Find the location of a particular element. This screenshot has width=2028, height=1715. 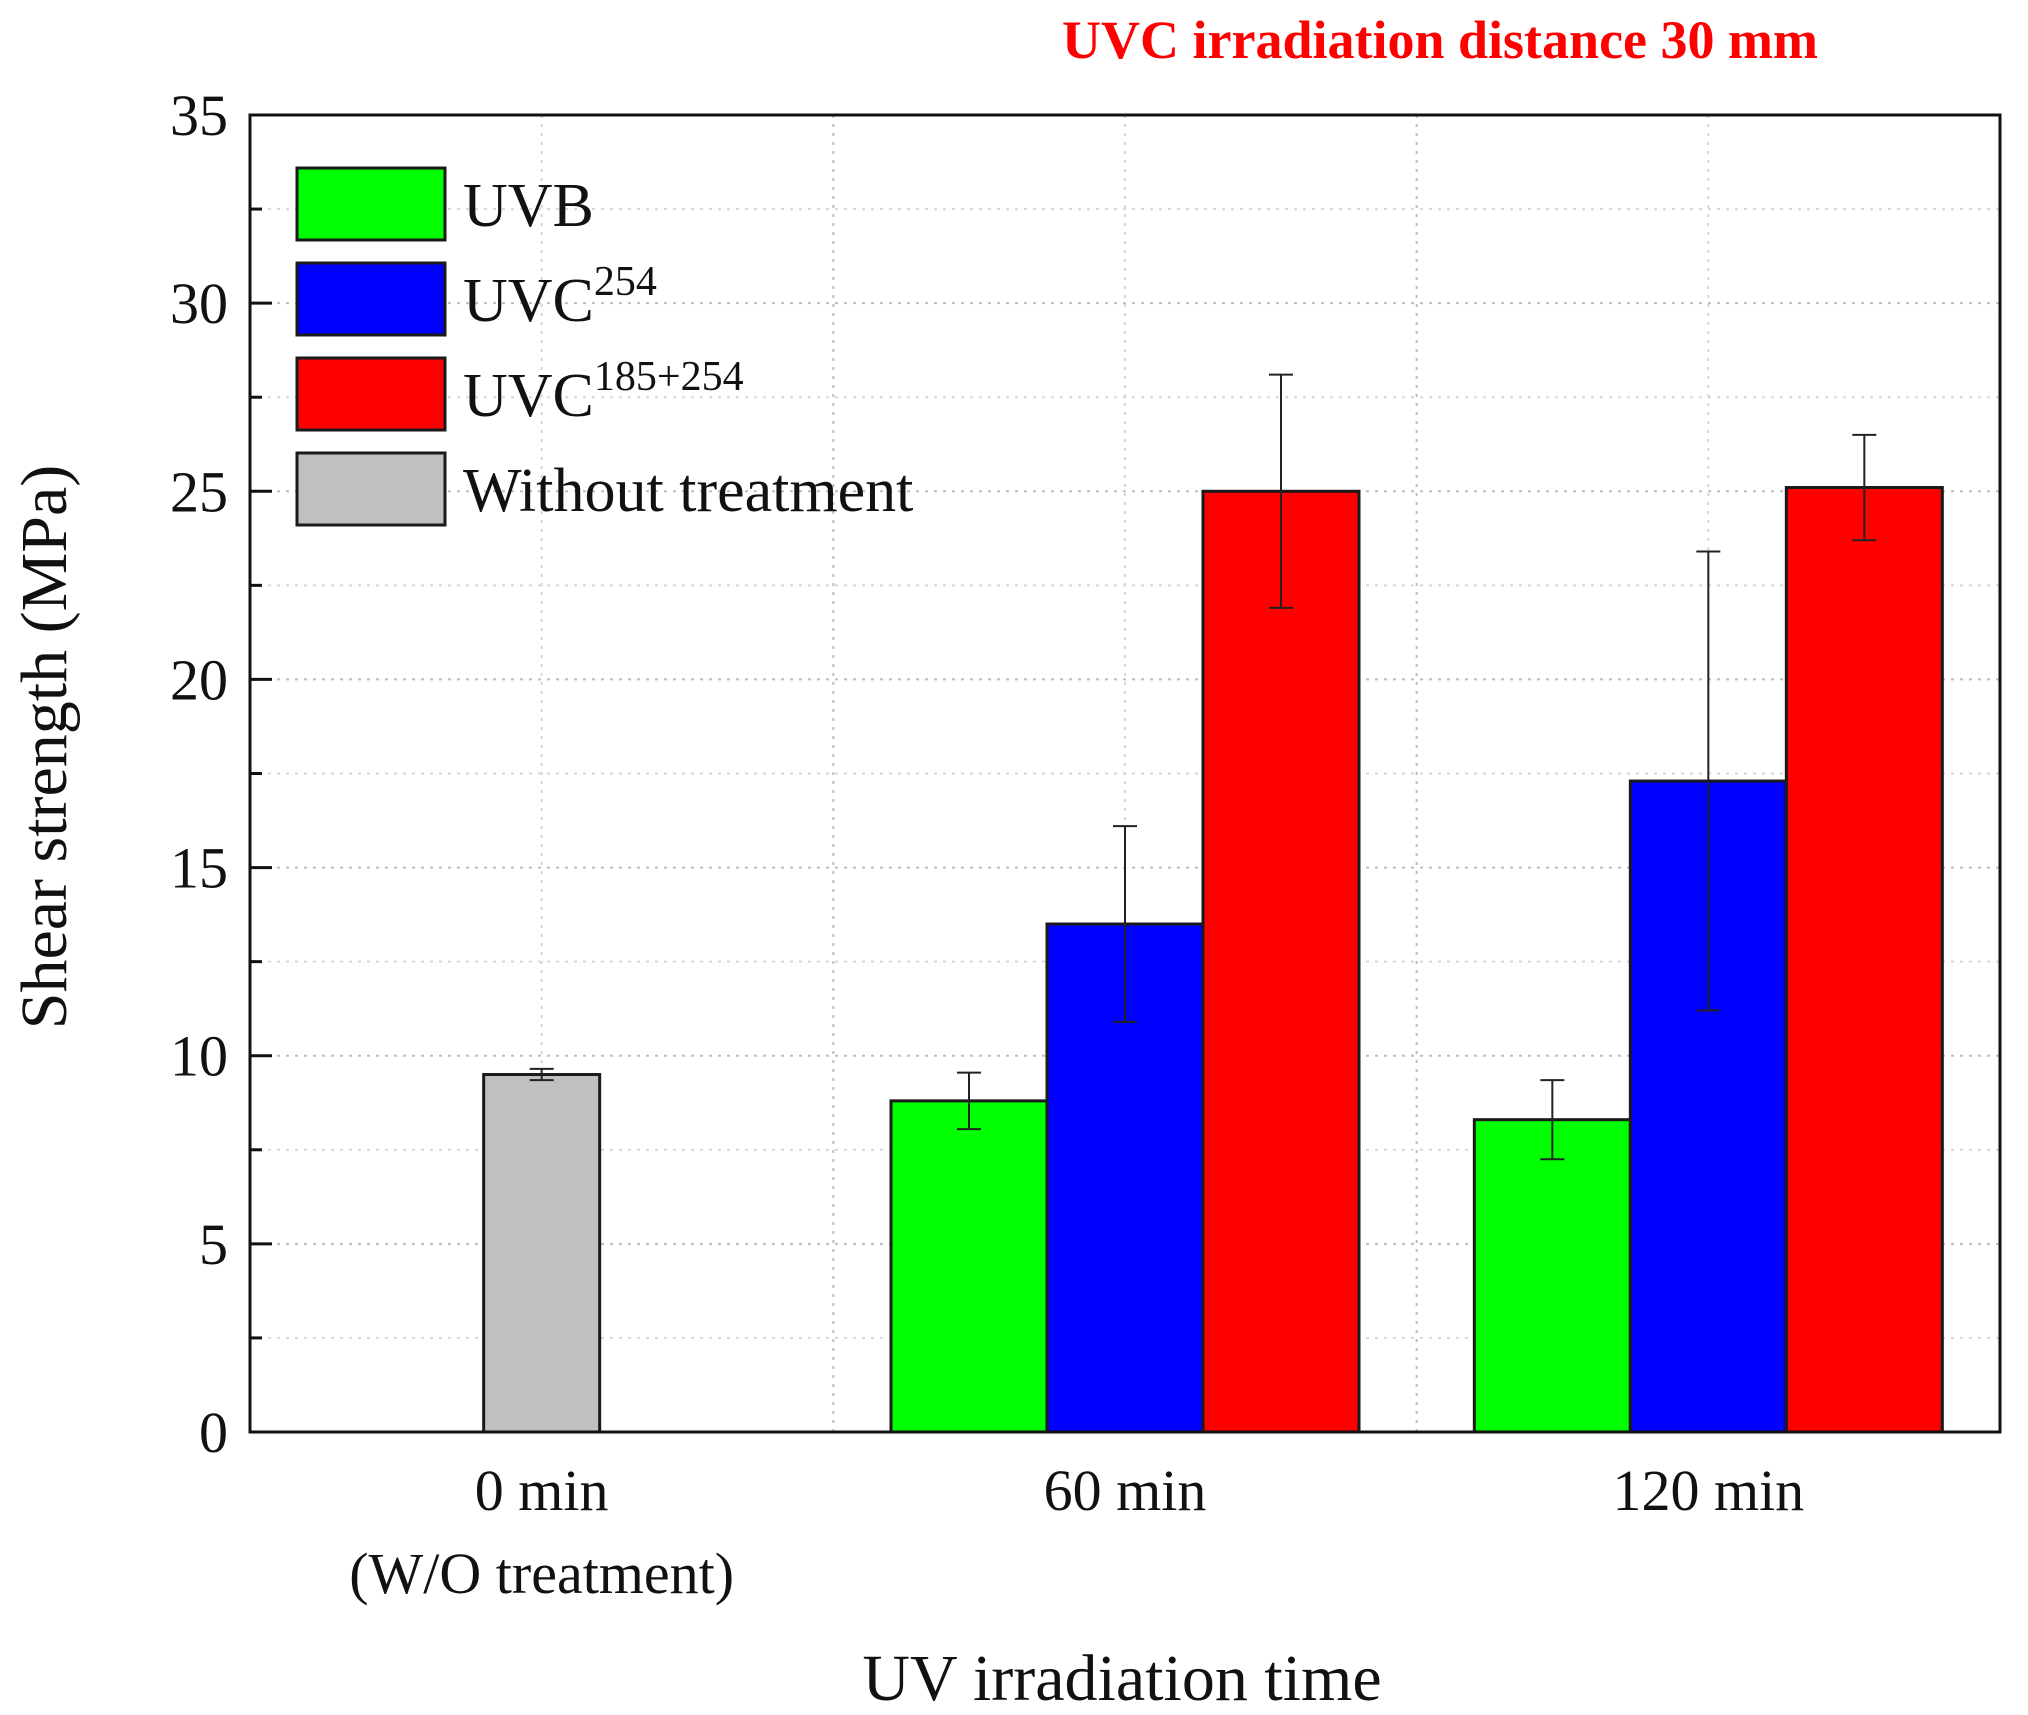

legend-label: UVB is located at coordinates (528, 206).